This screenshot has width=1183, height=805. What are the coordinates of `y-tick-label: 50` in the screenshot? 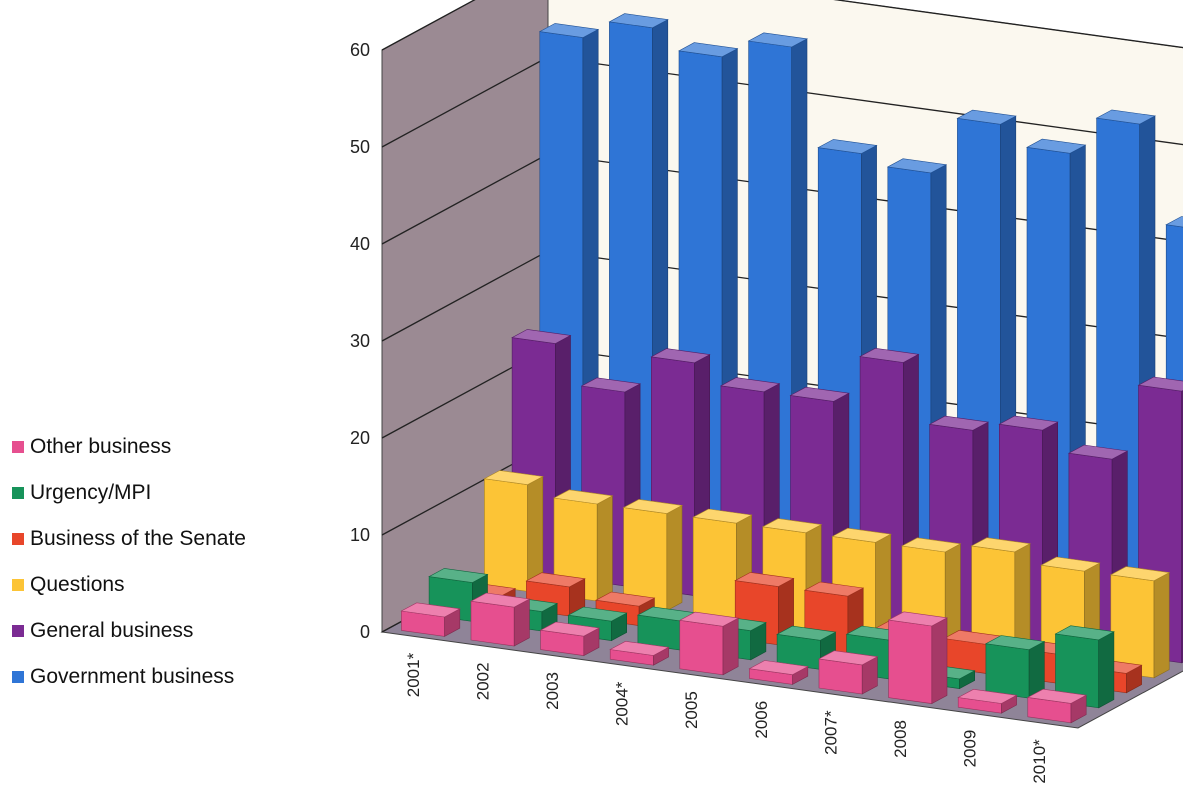 It's located at (360, 147).